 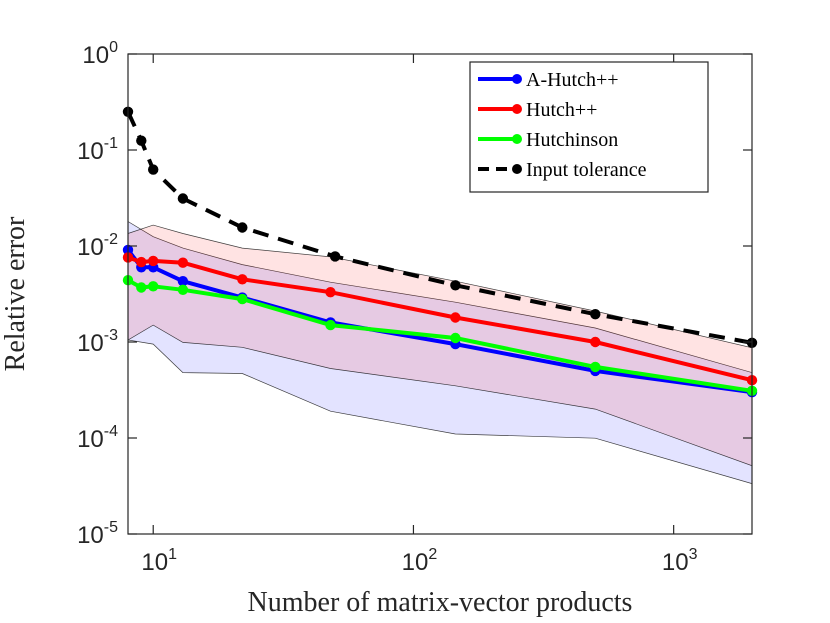 I want to click on y-tick-label: 10⁻², so click(x=97, y=246).